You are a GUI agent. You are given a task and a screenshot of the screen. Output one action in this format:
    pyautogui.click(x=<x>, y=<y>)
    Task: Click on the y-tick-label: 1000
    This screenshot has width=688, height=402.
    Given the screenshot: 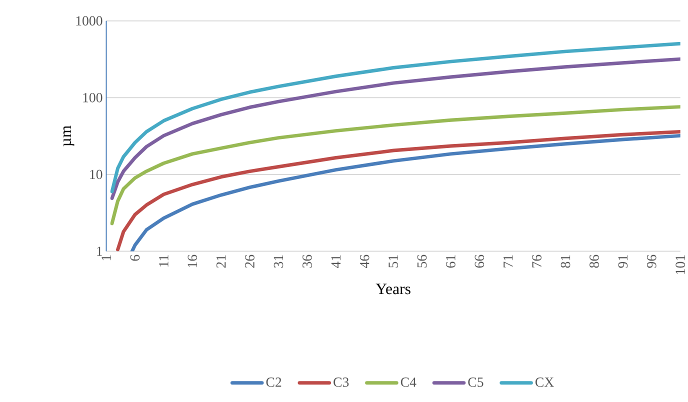 What is the action you would take?
    pyautogui.click(x=89, y=21)
    